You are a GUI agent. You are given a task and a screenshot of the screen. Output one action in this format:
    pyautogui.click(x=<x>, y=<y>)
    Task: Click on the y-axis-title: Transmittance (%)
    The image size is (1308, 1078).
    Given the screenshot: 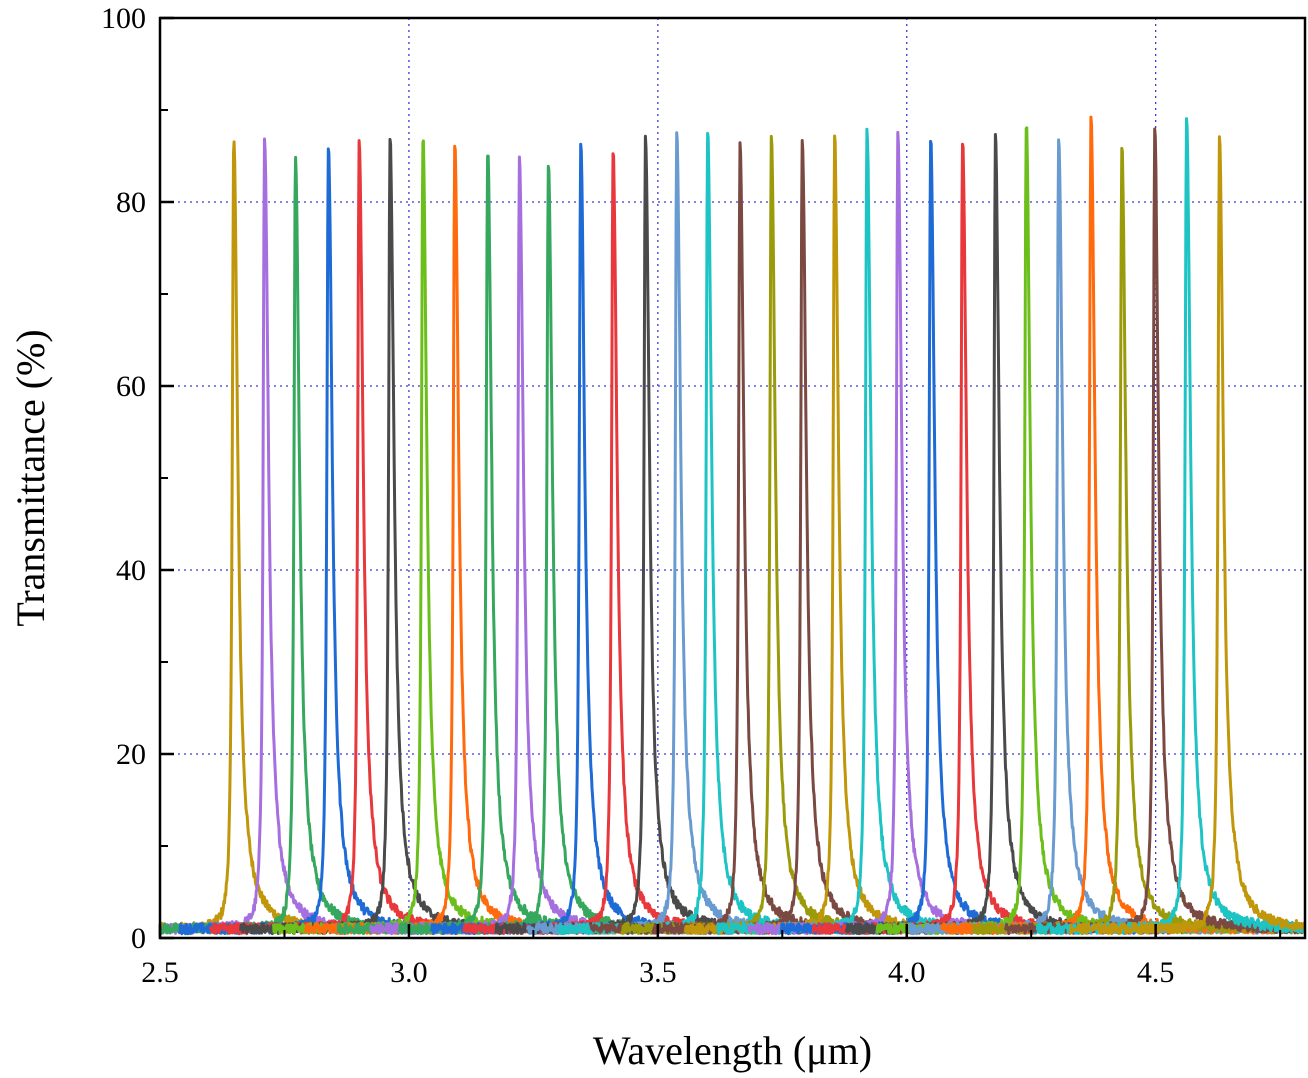 What is the action you would take?
    pyautogui.click(x=30, y=477)
    